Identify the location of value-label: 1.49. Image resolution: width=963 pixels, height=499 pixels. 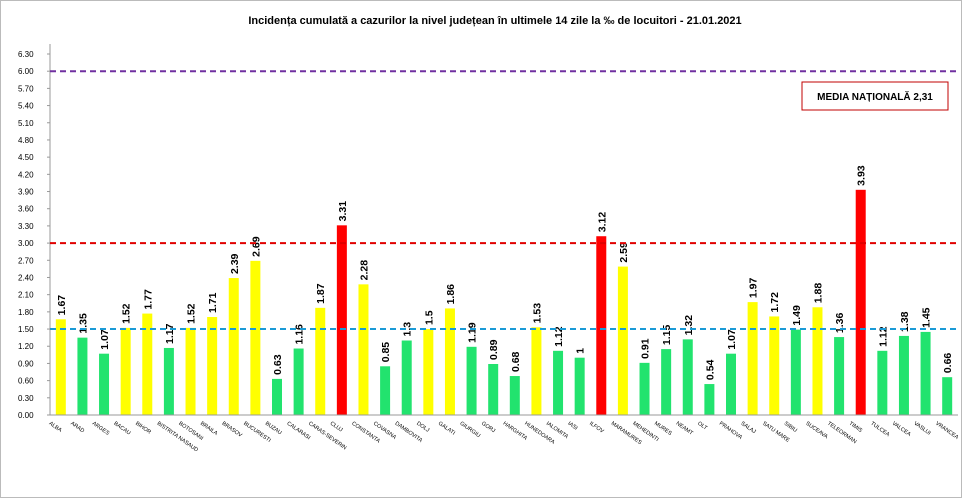
(797, 315).